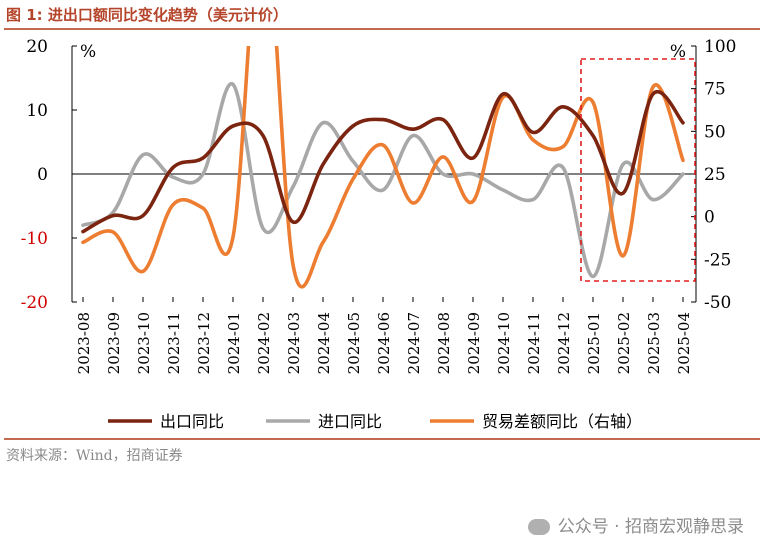  Describe the element at coordinates (715, 175) in the screenshot. I see `right-tick-label: 25` at that location.